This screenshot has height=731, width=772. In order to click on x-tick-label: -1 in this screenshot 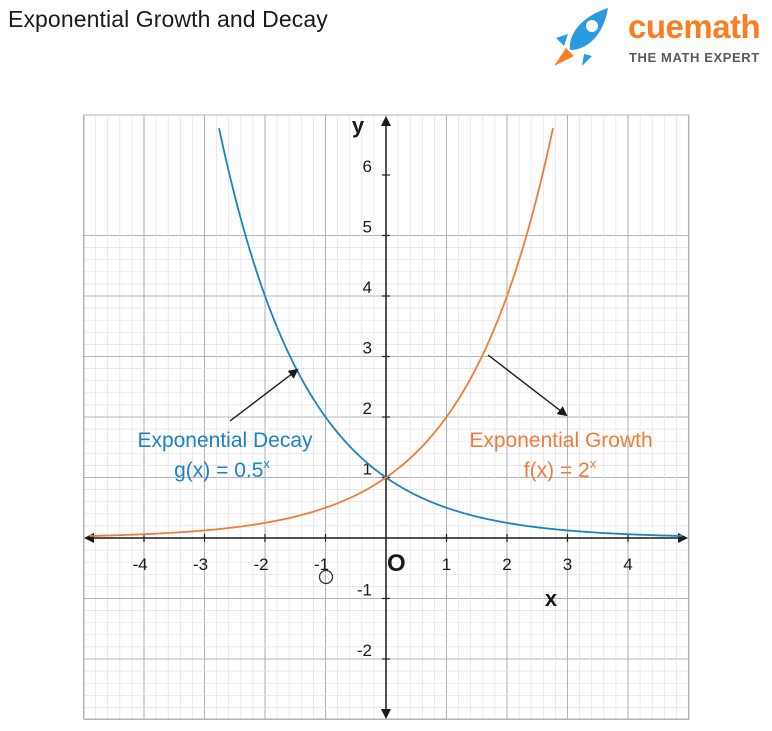, I will do `click(321, 564)`.